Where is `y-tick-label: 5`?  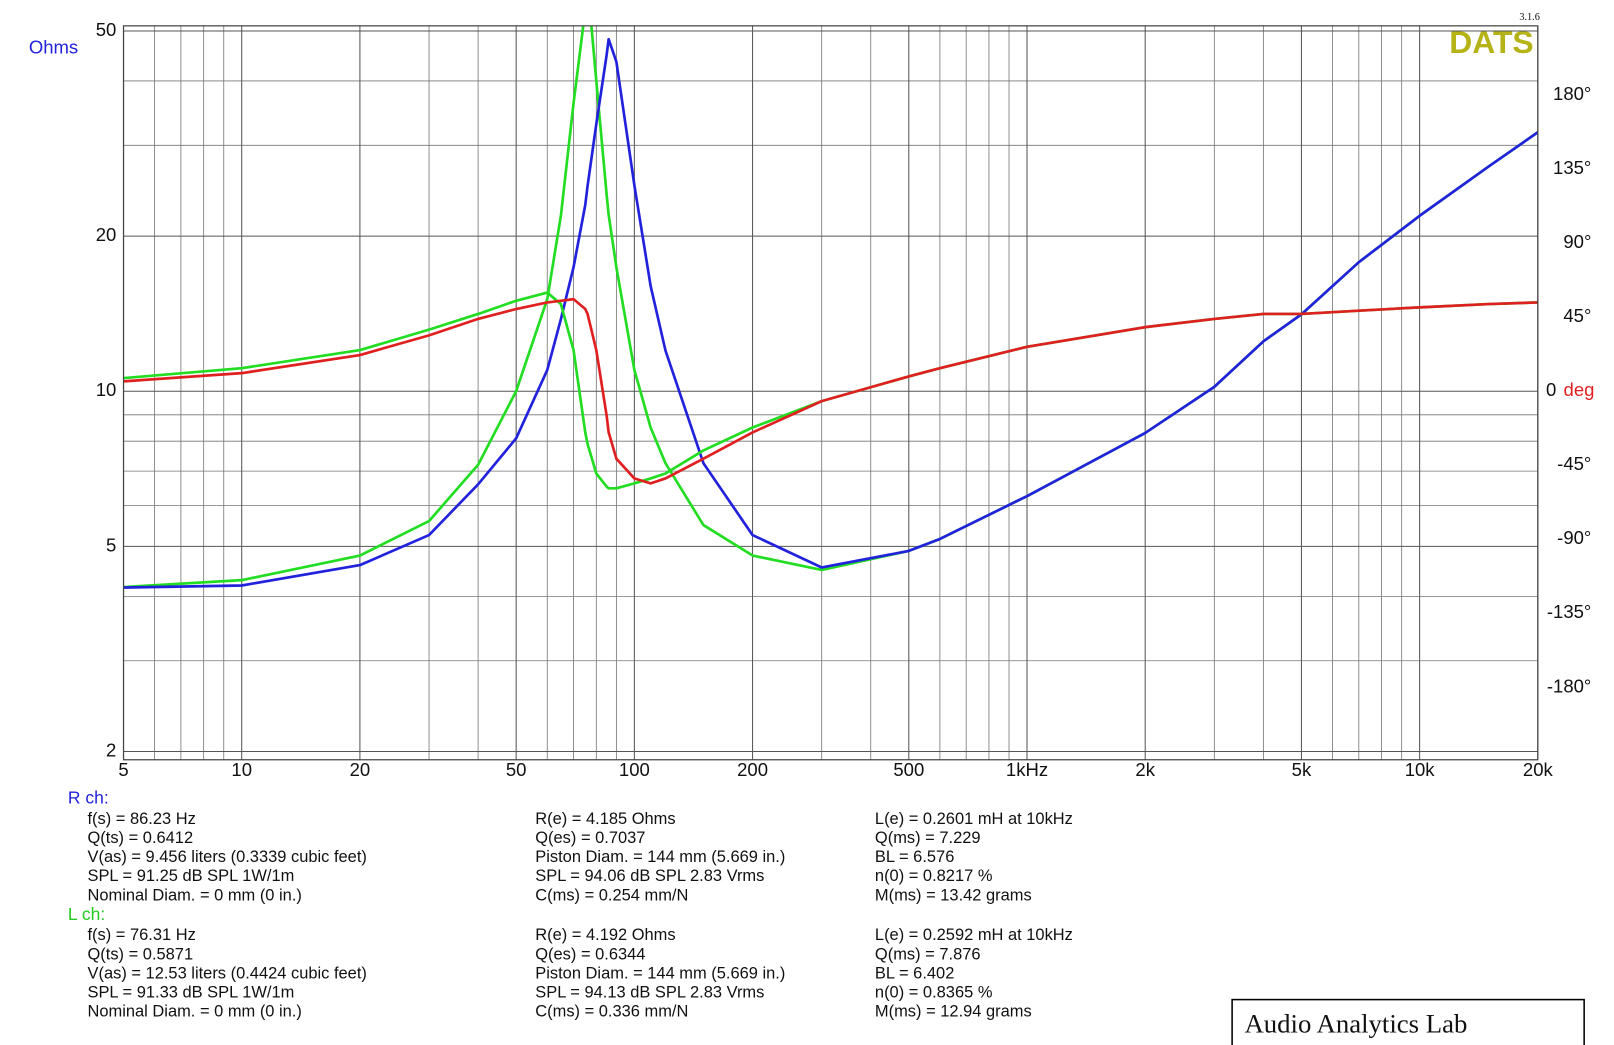 y-tick-label: 5 is located at coordinates (111, 544).